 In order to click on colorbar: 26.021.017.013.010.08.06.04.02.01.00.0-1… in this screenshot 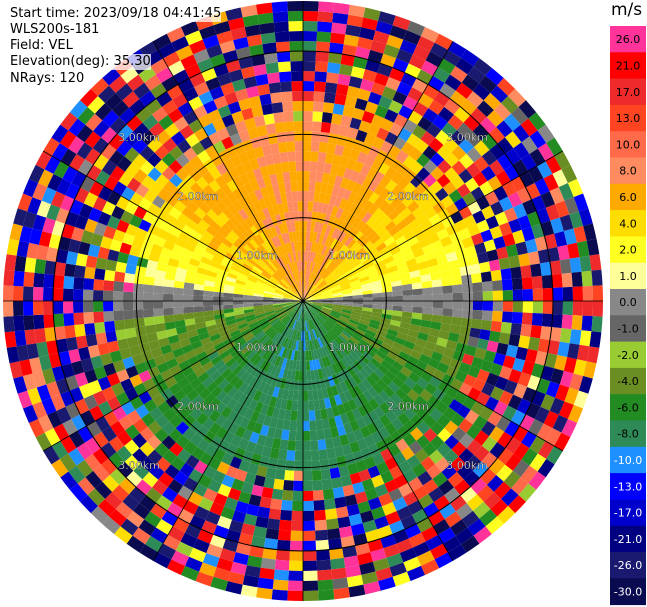, I will do `click(628, 316)`.